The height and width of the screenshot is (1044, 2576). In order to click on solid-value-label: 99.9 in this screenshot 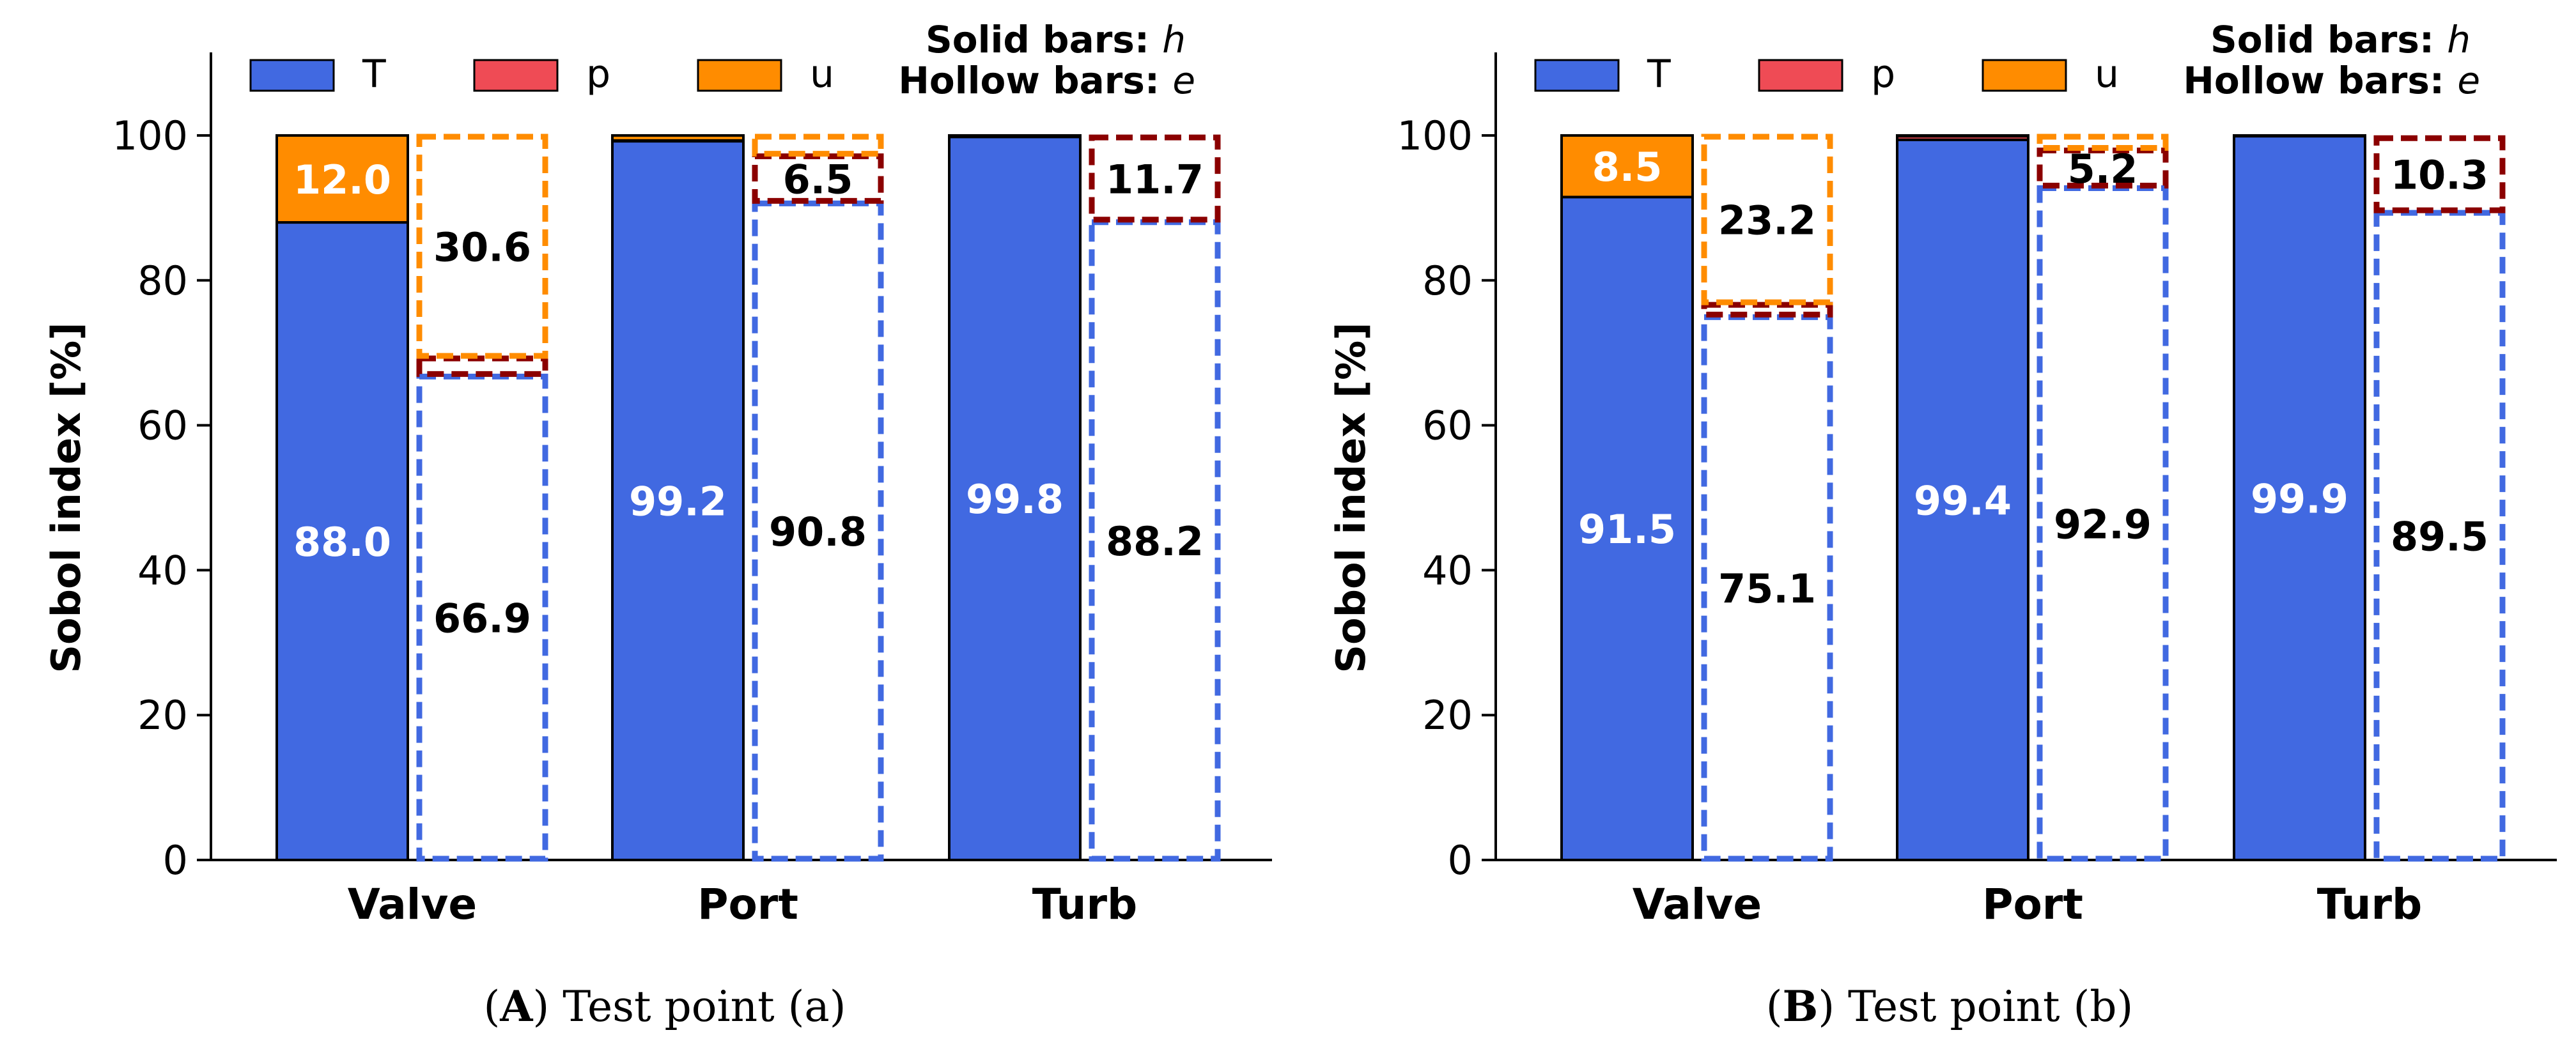, I will do `click(2299, 499)`.